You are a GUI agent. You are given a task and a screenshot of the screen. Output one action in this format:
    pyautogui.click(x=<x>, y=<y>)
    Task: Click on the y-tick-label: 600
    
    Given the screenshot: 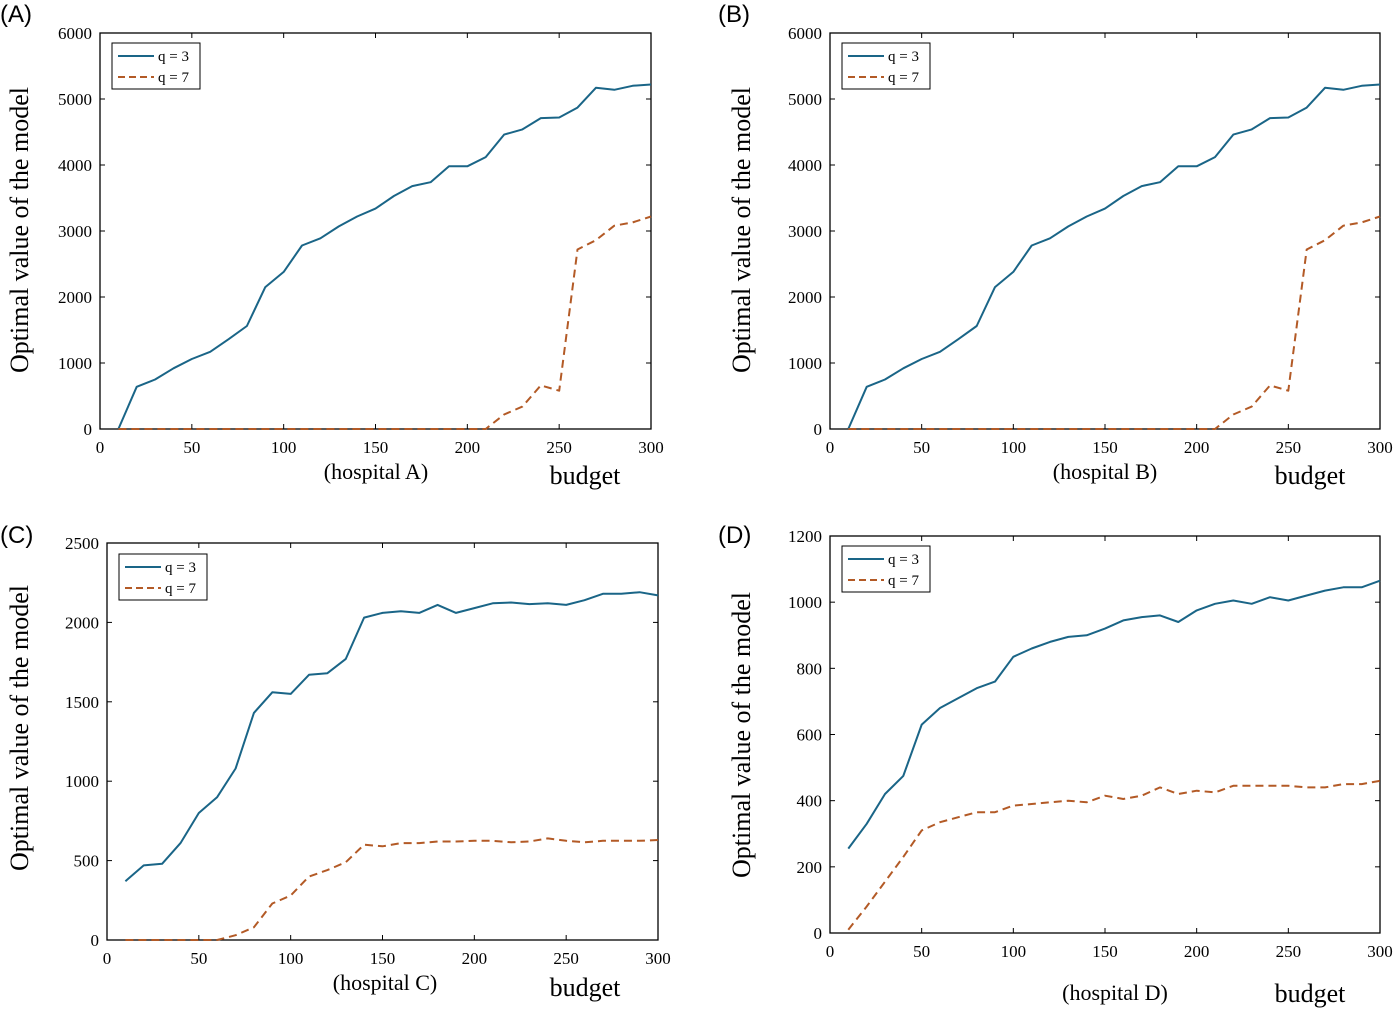 What is the action you would take?
    pyautogui.click(x=810, y=735)
    